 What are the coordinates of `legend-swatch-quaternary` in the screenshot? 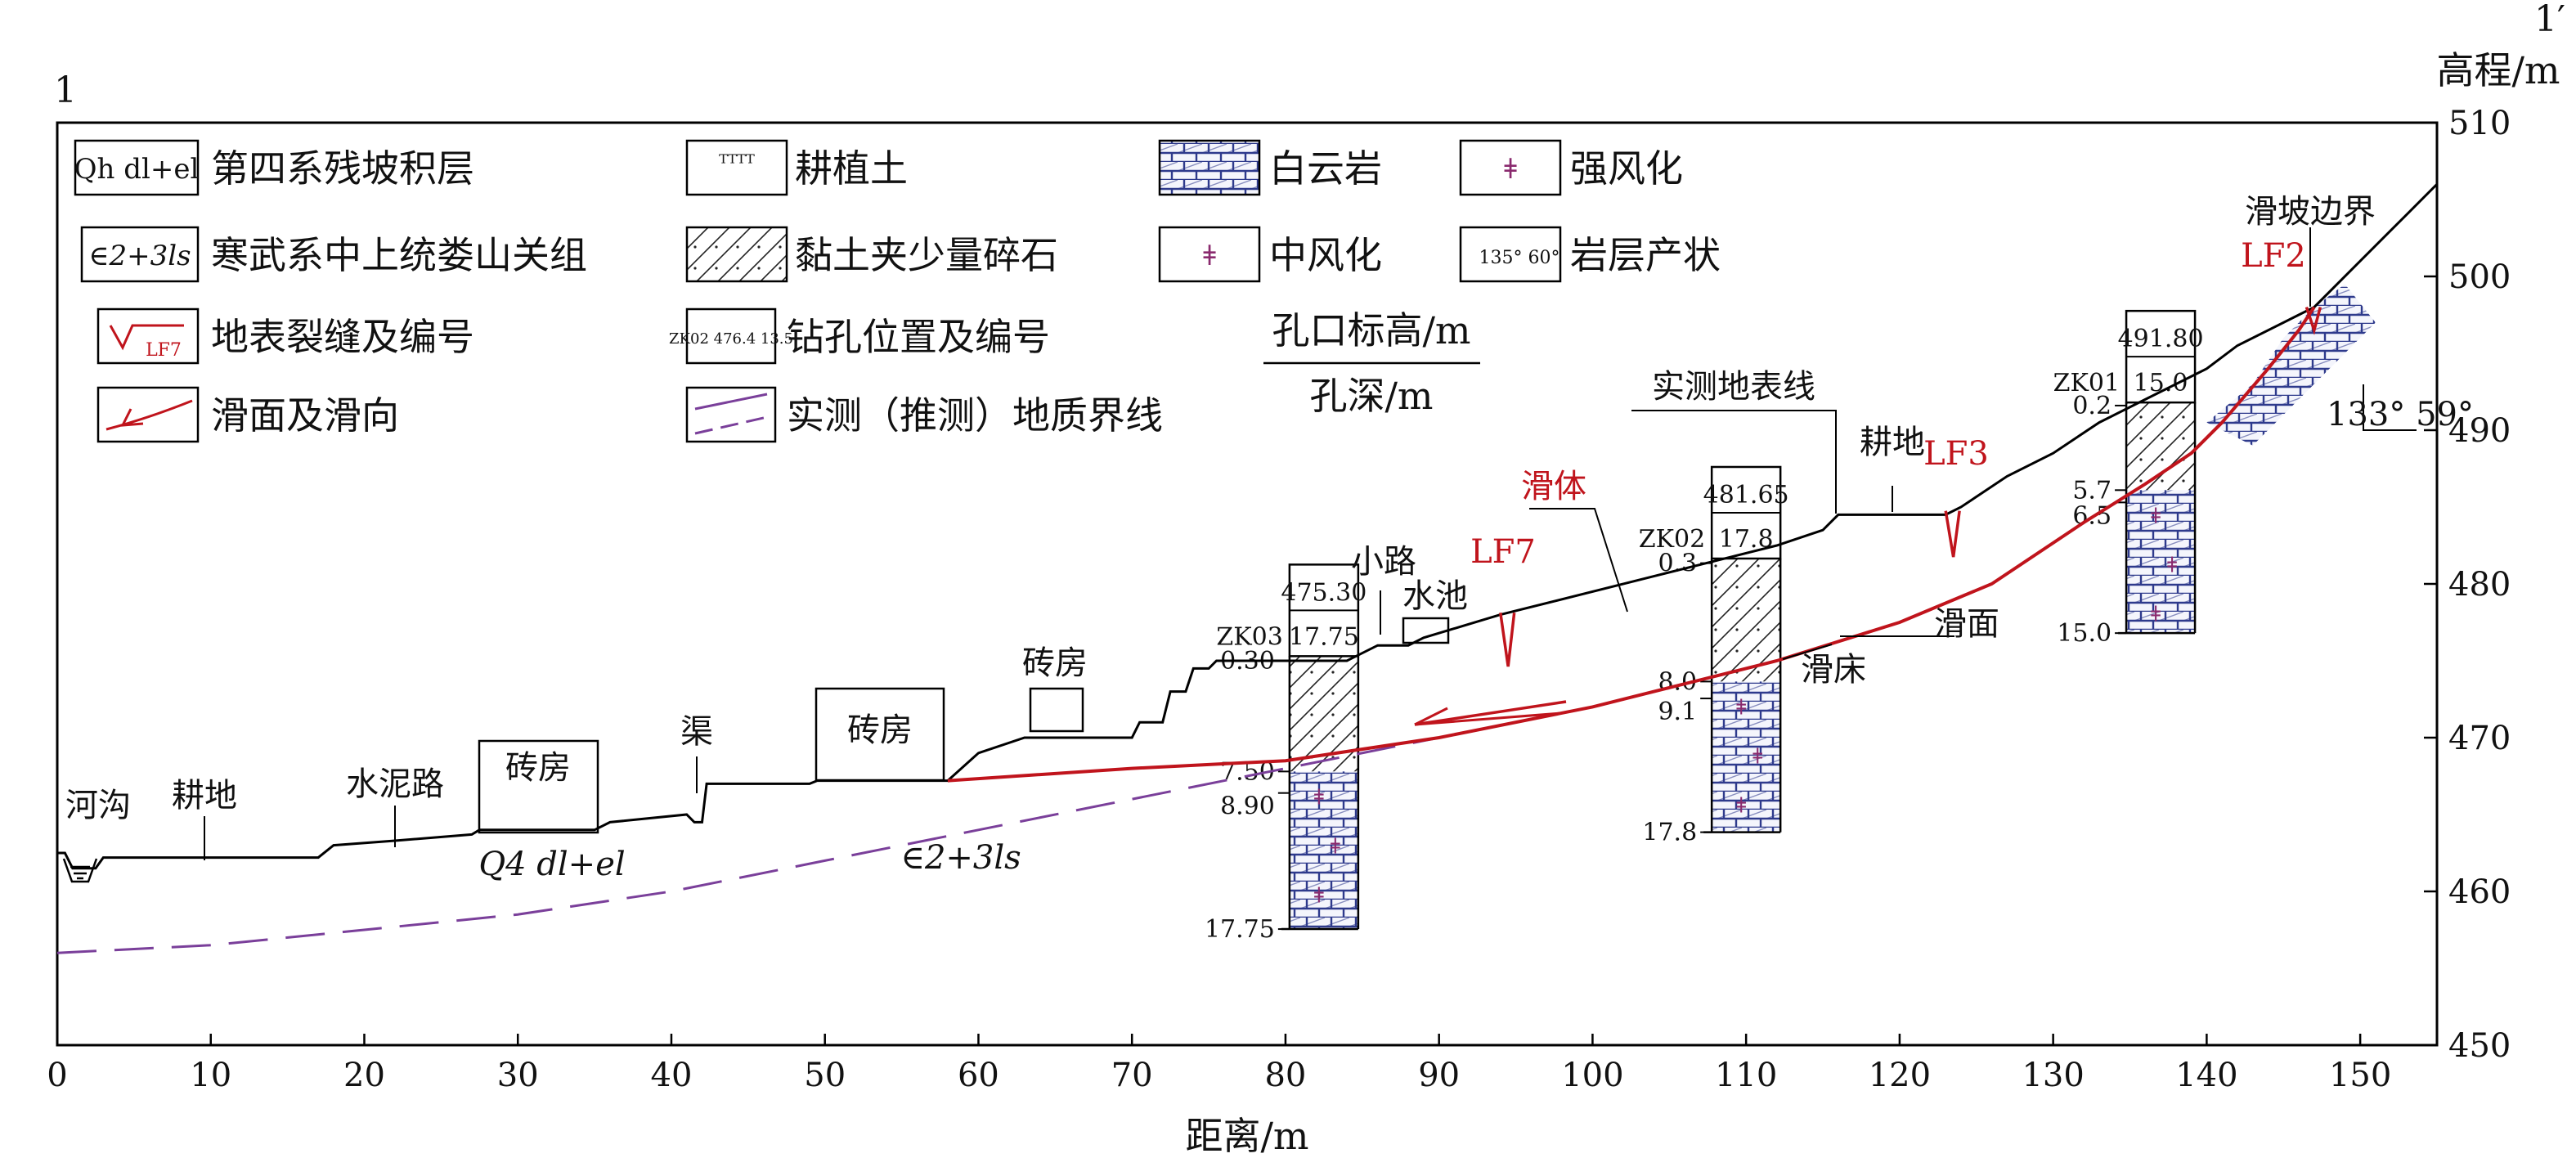 It's located at (137, 167).